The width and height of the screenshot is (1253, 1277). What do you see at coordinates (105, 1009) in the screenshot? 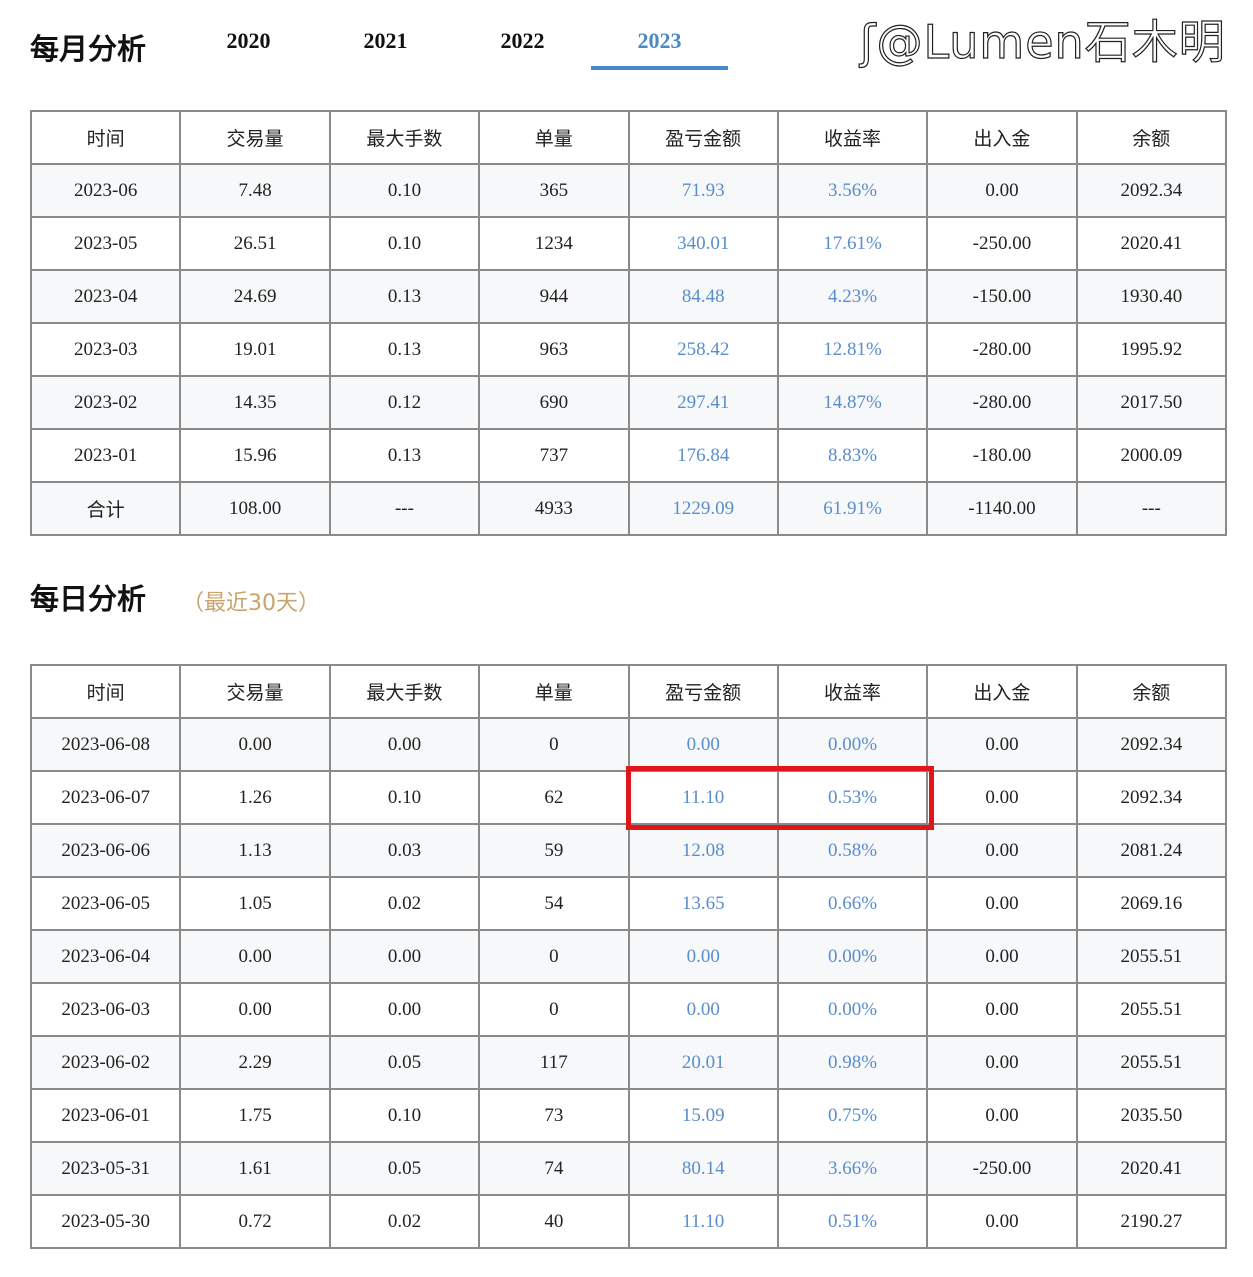
I see `table-cell: 2023-06-03` at bounding box center [105, 1009].